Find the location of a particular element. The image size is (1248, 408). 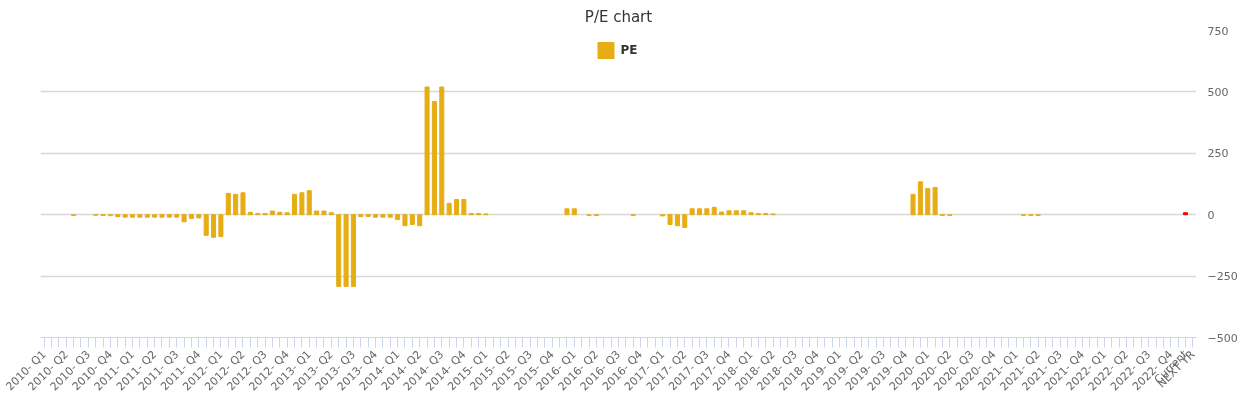

y-tick-label: 250 is located at coordinates (1218, 154).